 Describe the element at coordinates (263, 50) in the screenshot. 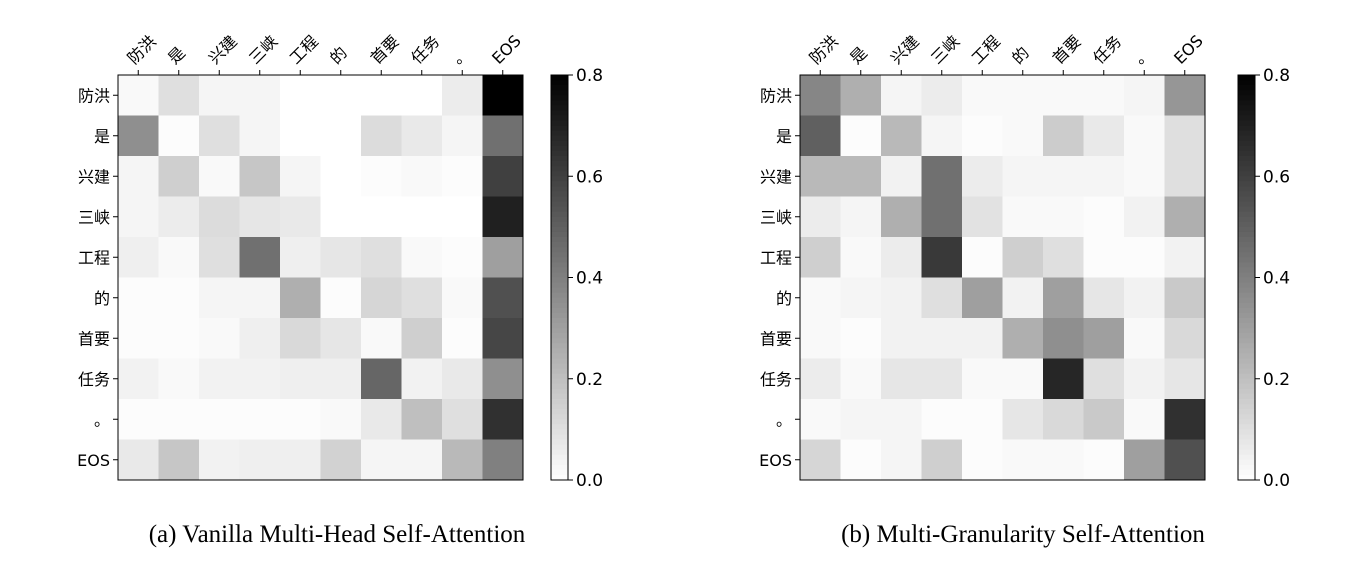

I see `x-tick-label: 三峡` at that location.